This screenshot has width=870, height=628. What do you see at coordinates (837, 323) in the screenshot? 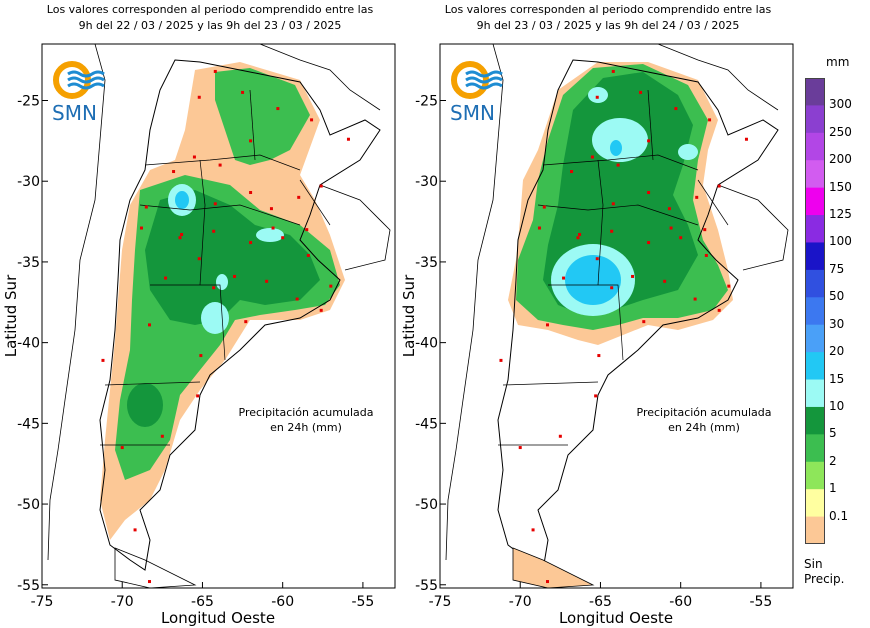
I see `legend-label: 30` at bounding box center [837, 323].